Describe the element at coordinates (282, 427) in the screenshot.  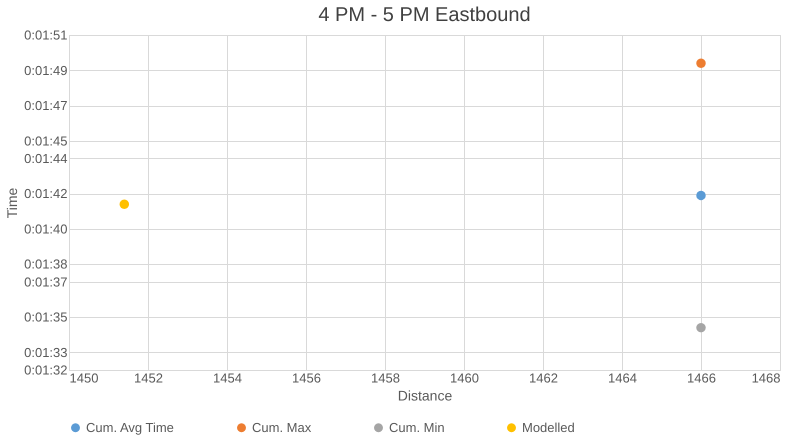
I see `legend-label: Cum. Max` at that location.